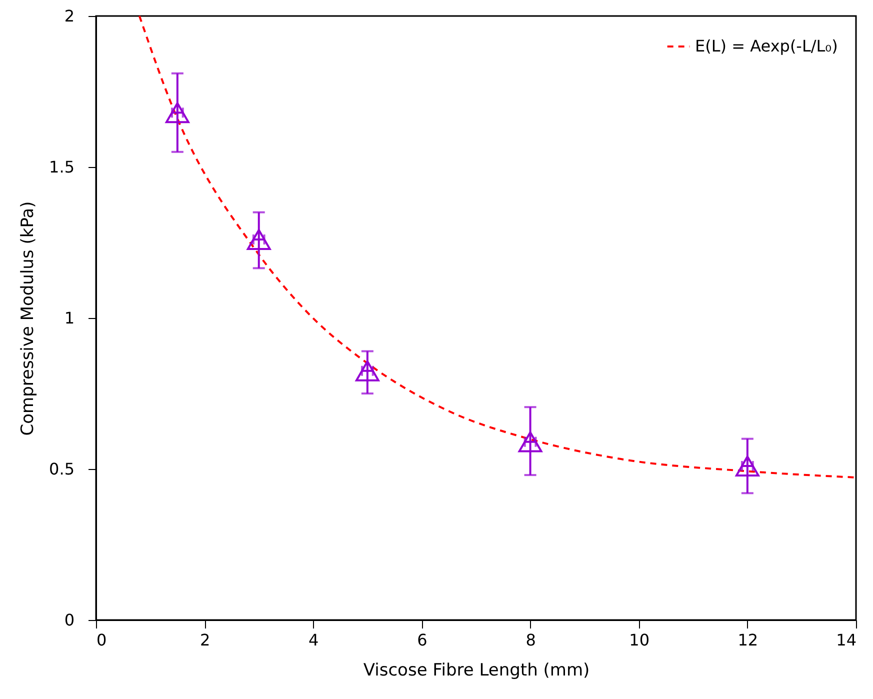 This screenshot has width=873, height=699. I want to click on y-tick-label: 1.5, so click(61, 167).